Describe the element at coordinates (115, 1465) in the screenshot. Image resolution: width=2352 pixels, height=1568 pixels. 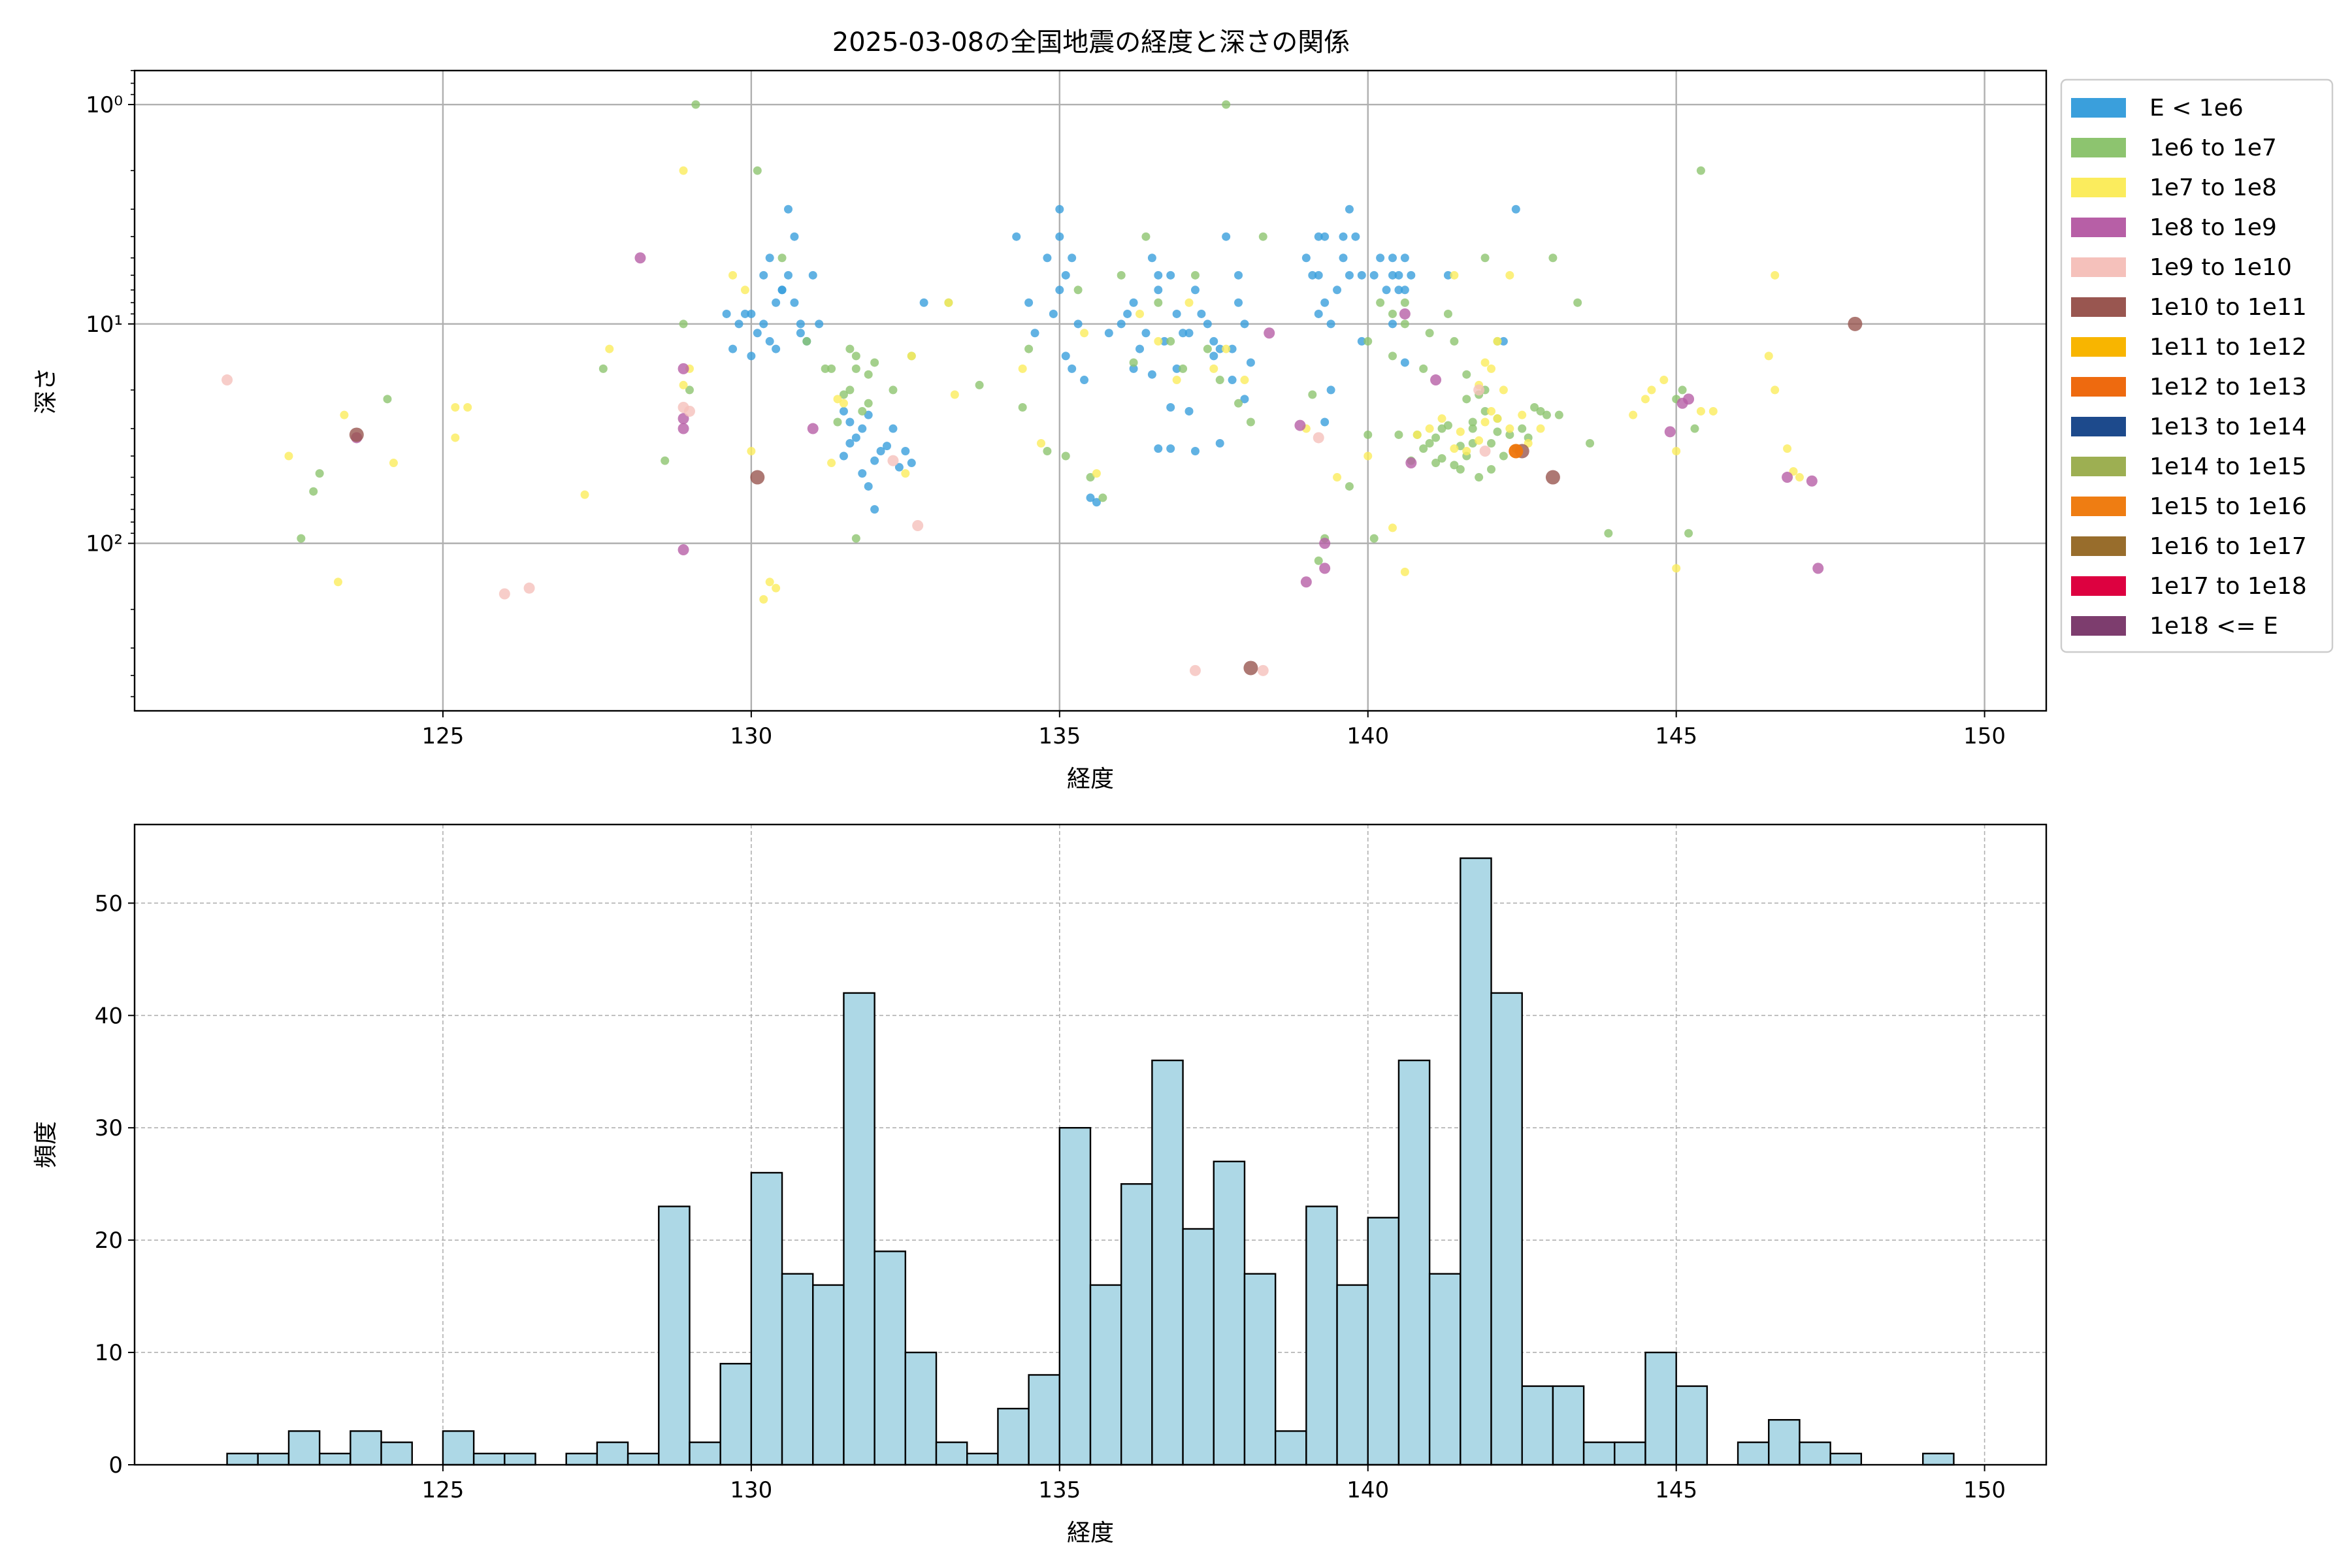
I see `histogram-y-tick-label: 0` at that location.